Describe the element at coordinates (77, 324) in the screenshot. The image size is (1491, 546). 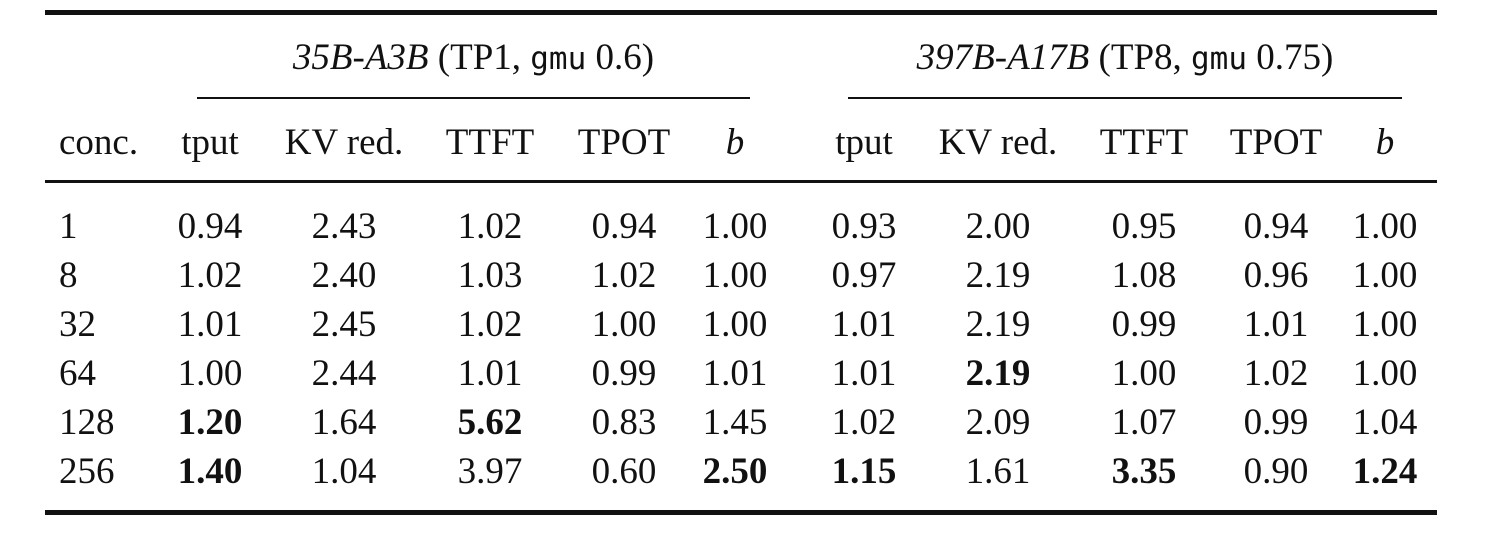
I see `concurrency-cell: 32` at that location.